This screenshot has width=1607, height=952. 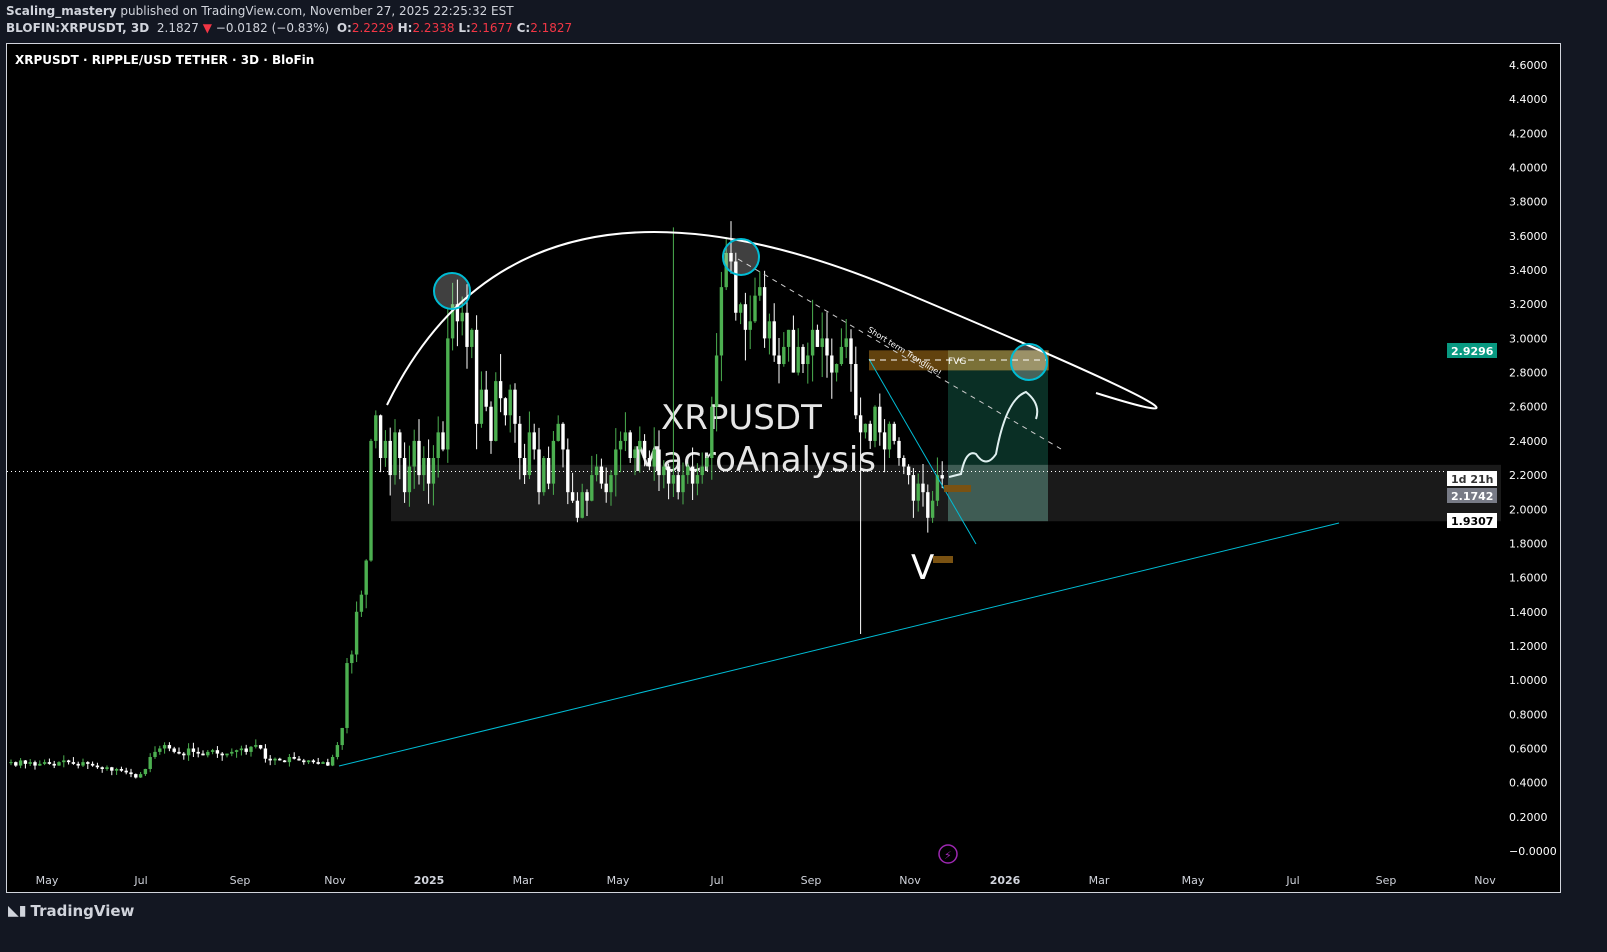 What do you see at coordinates (1528, 441) in the screenshot?
I see `y-tick-label: 2.4000` at bounding box center [1528, 441].